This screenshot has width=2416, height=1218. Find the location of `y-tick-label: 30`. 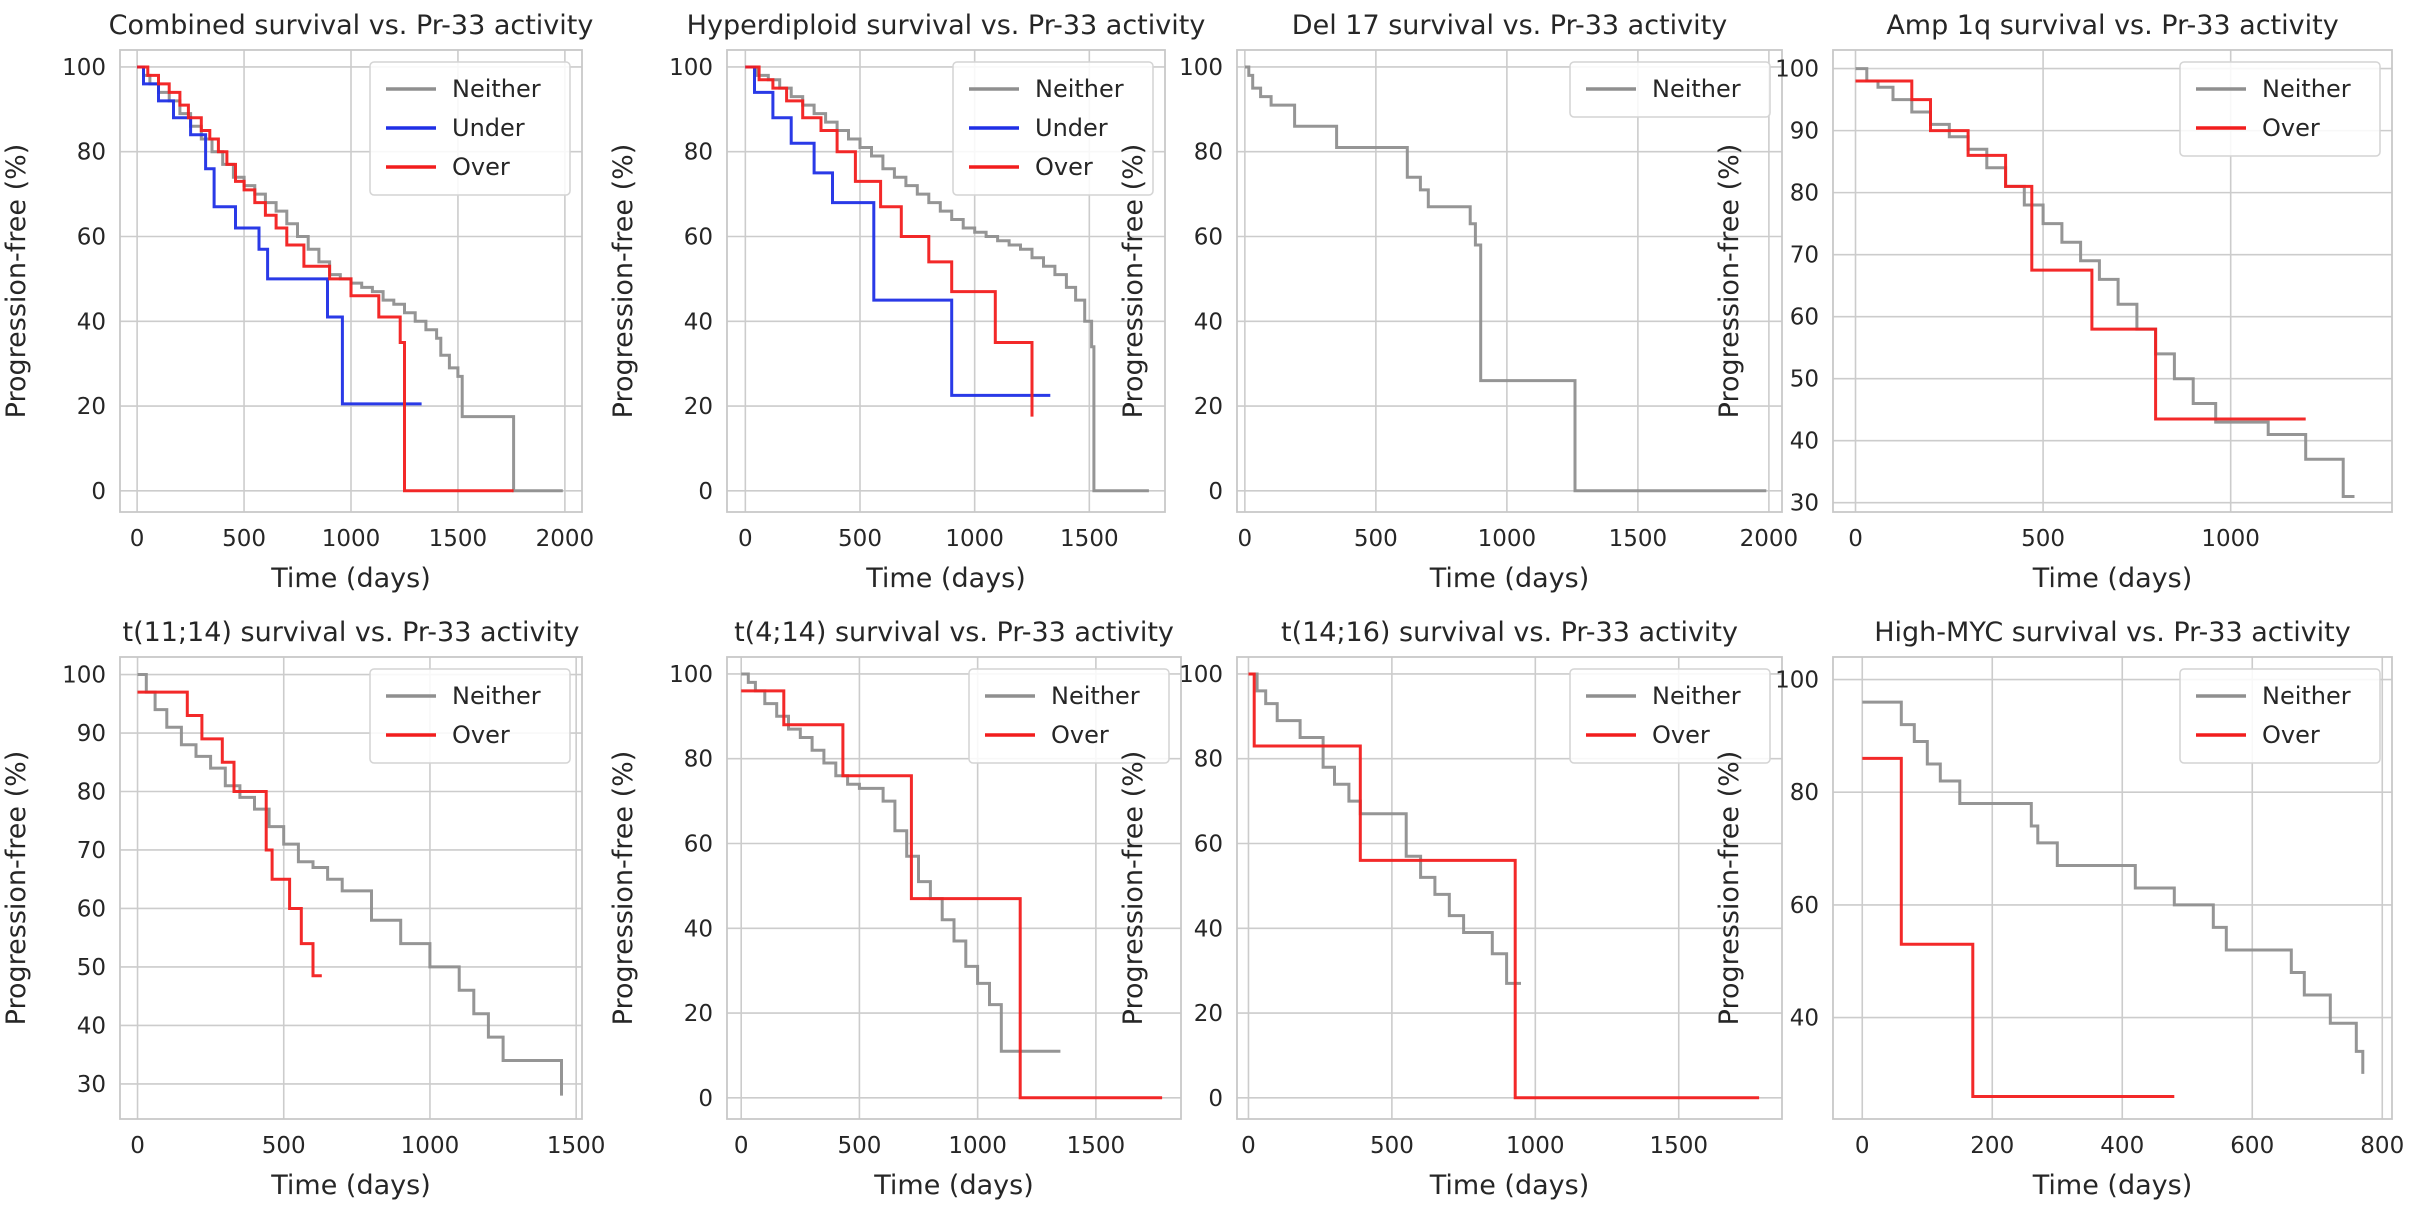

y-tick-label: 30 is located at coordinates (91, 1085).